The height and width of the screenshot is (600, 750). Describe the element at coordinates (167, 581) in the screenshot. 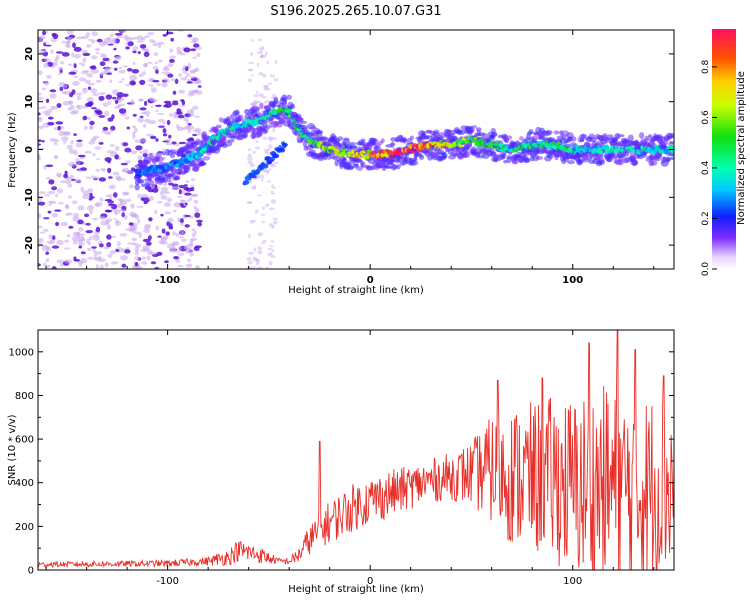

I see `x-tick-label: -100` at that location.